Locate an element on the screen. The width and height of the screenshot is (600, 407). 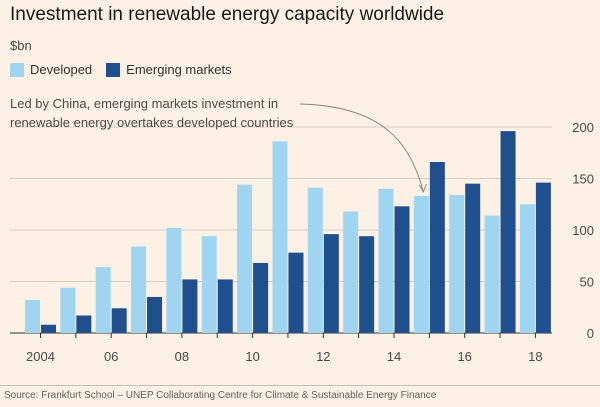
x-tick-label: 10 is located at coordinates (252, 356).